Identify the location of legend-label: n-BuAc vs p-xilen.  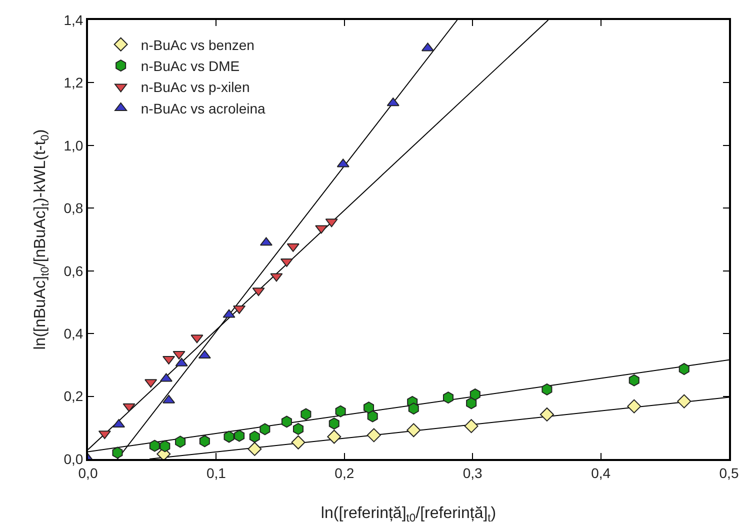
(195, 87).